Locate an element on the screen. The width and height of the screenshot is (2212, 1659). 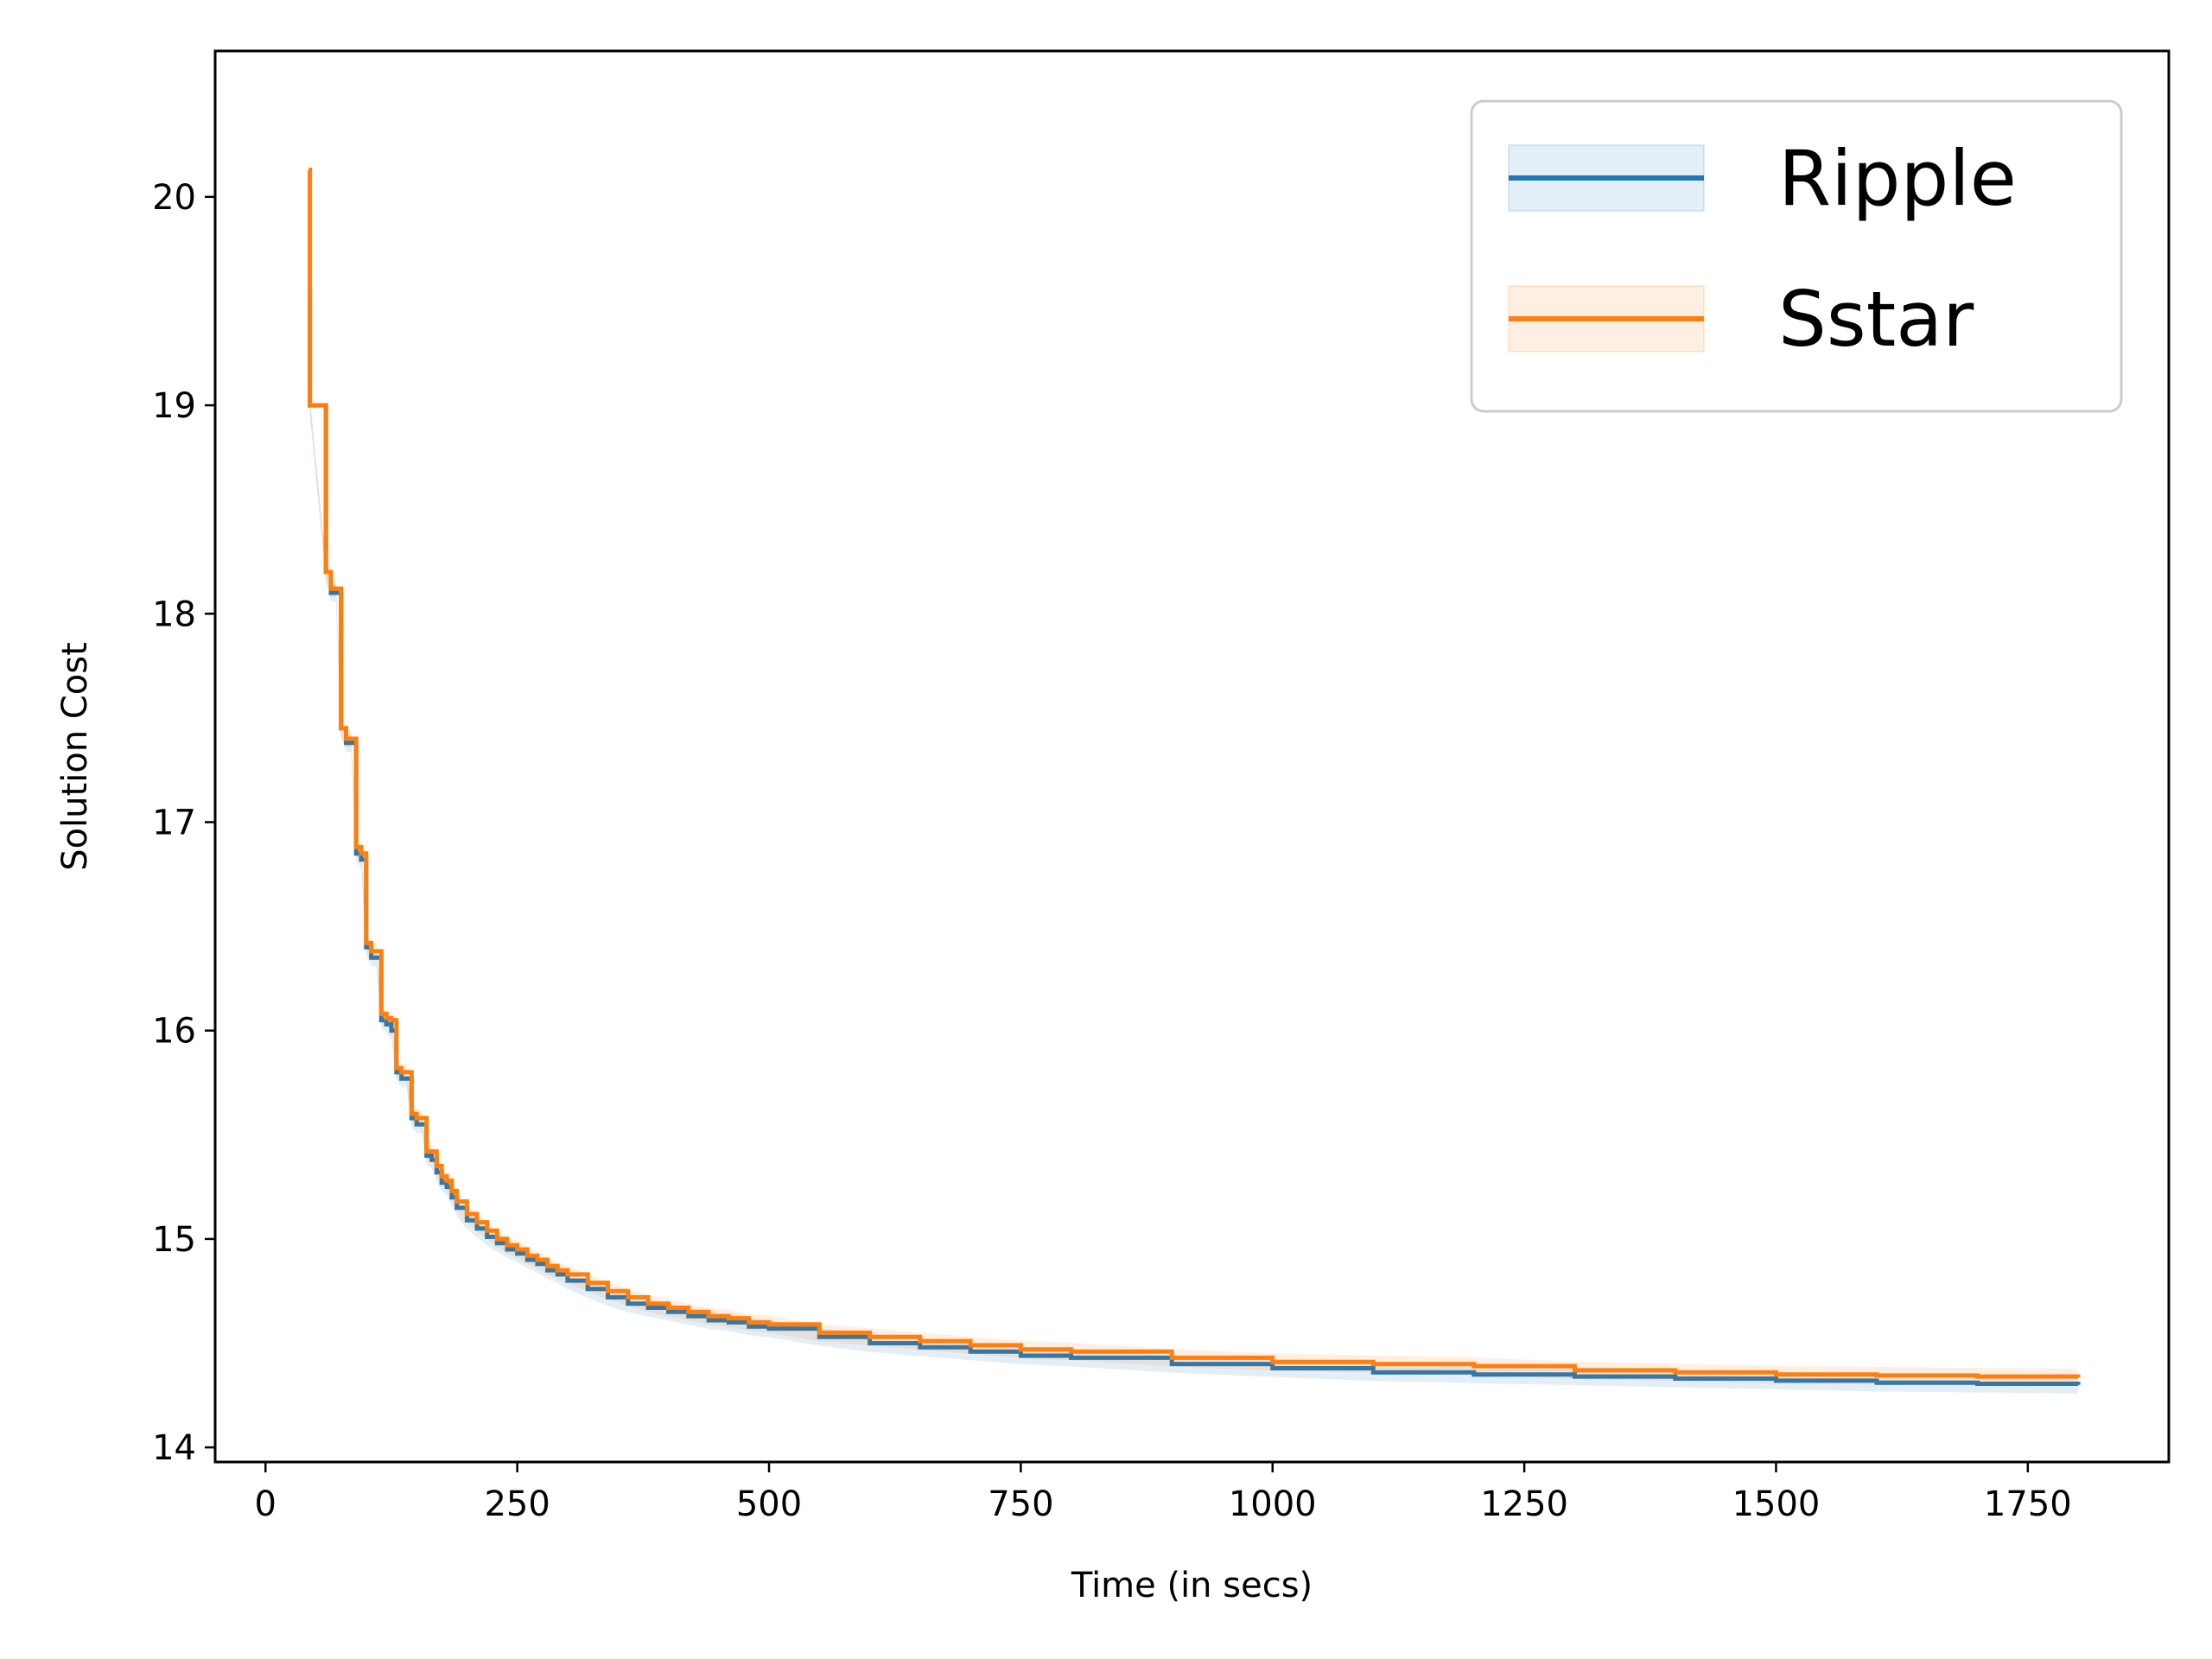
y-tick-label: 19 is located at coordinates (174, 406).